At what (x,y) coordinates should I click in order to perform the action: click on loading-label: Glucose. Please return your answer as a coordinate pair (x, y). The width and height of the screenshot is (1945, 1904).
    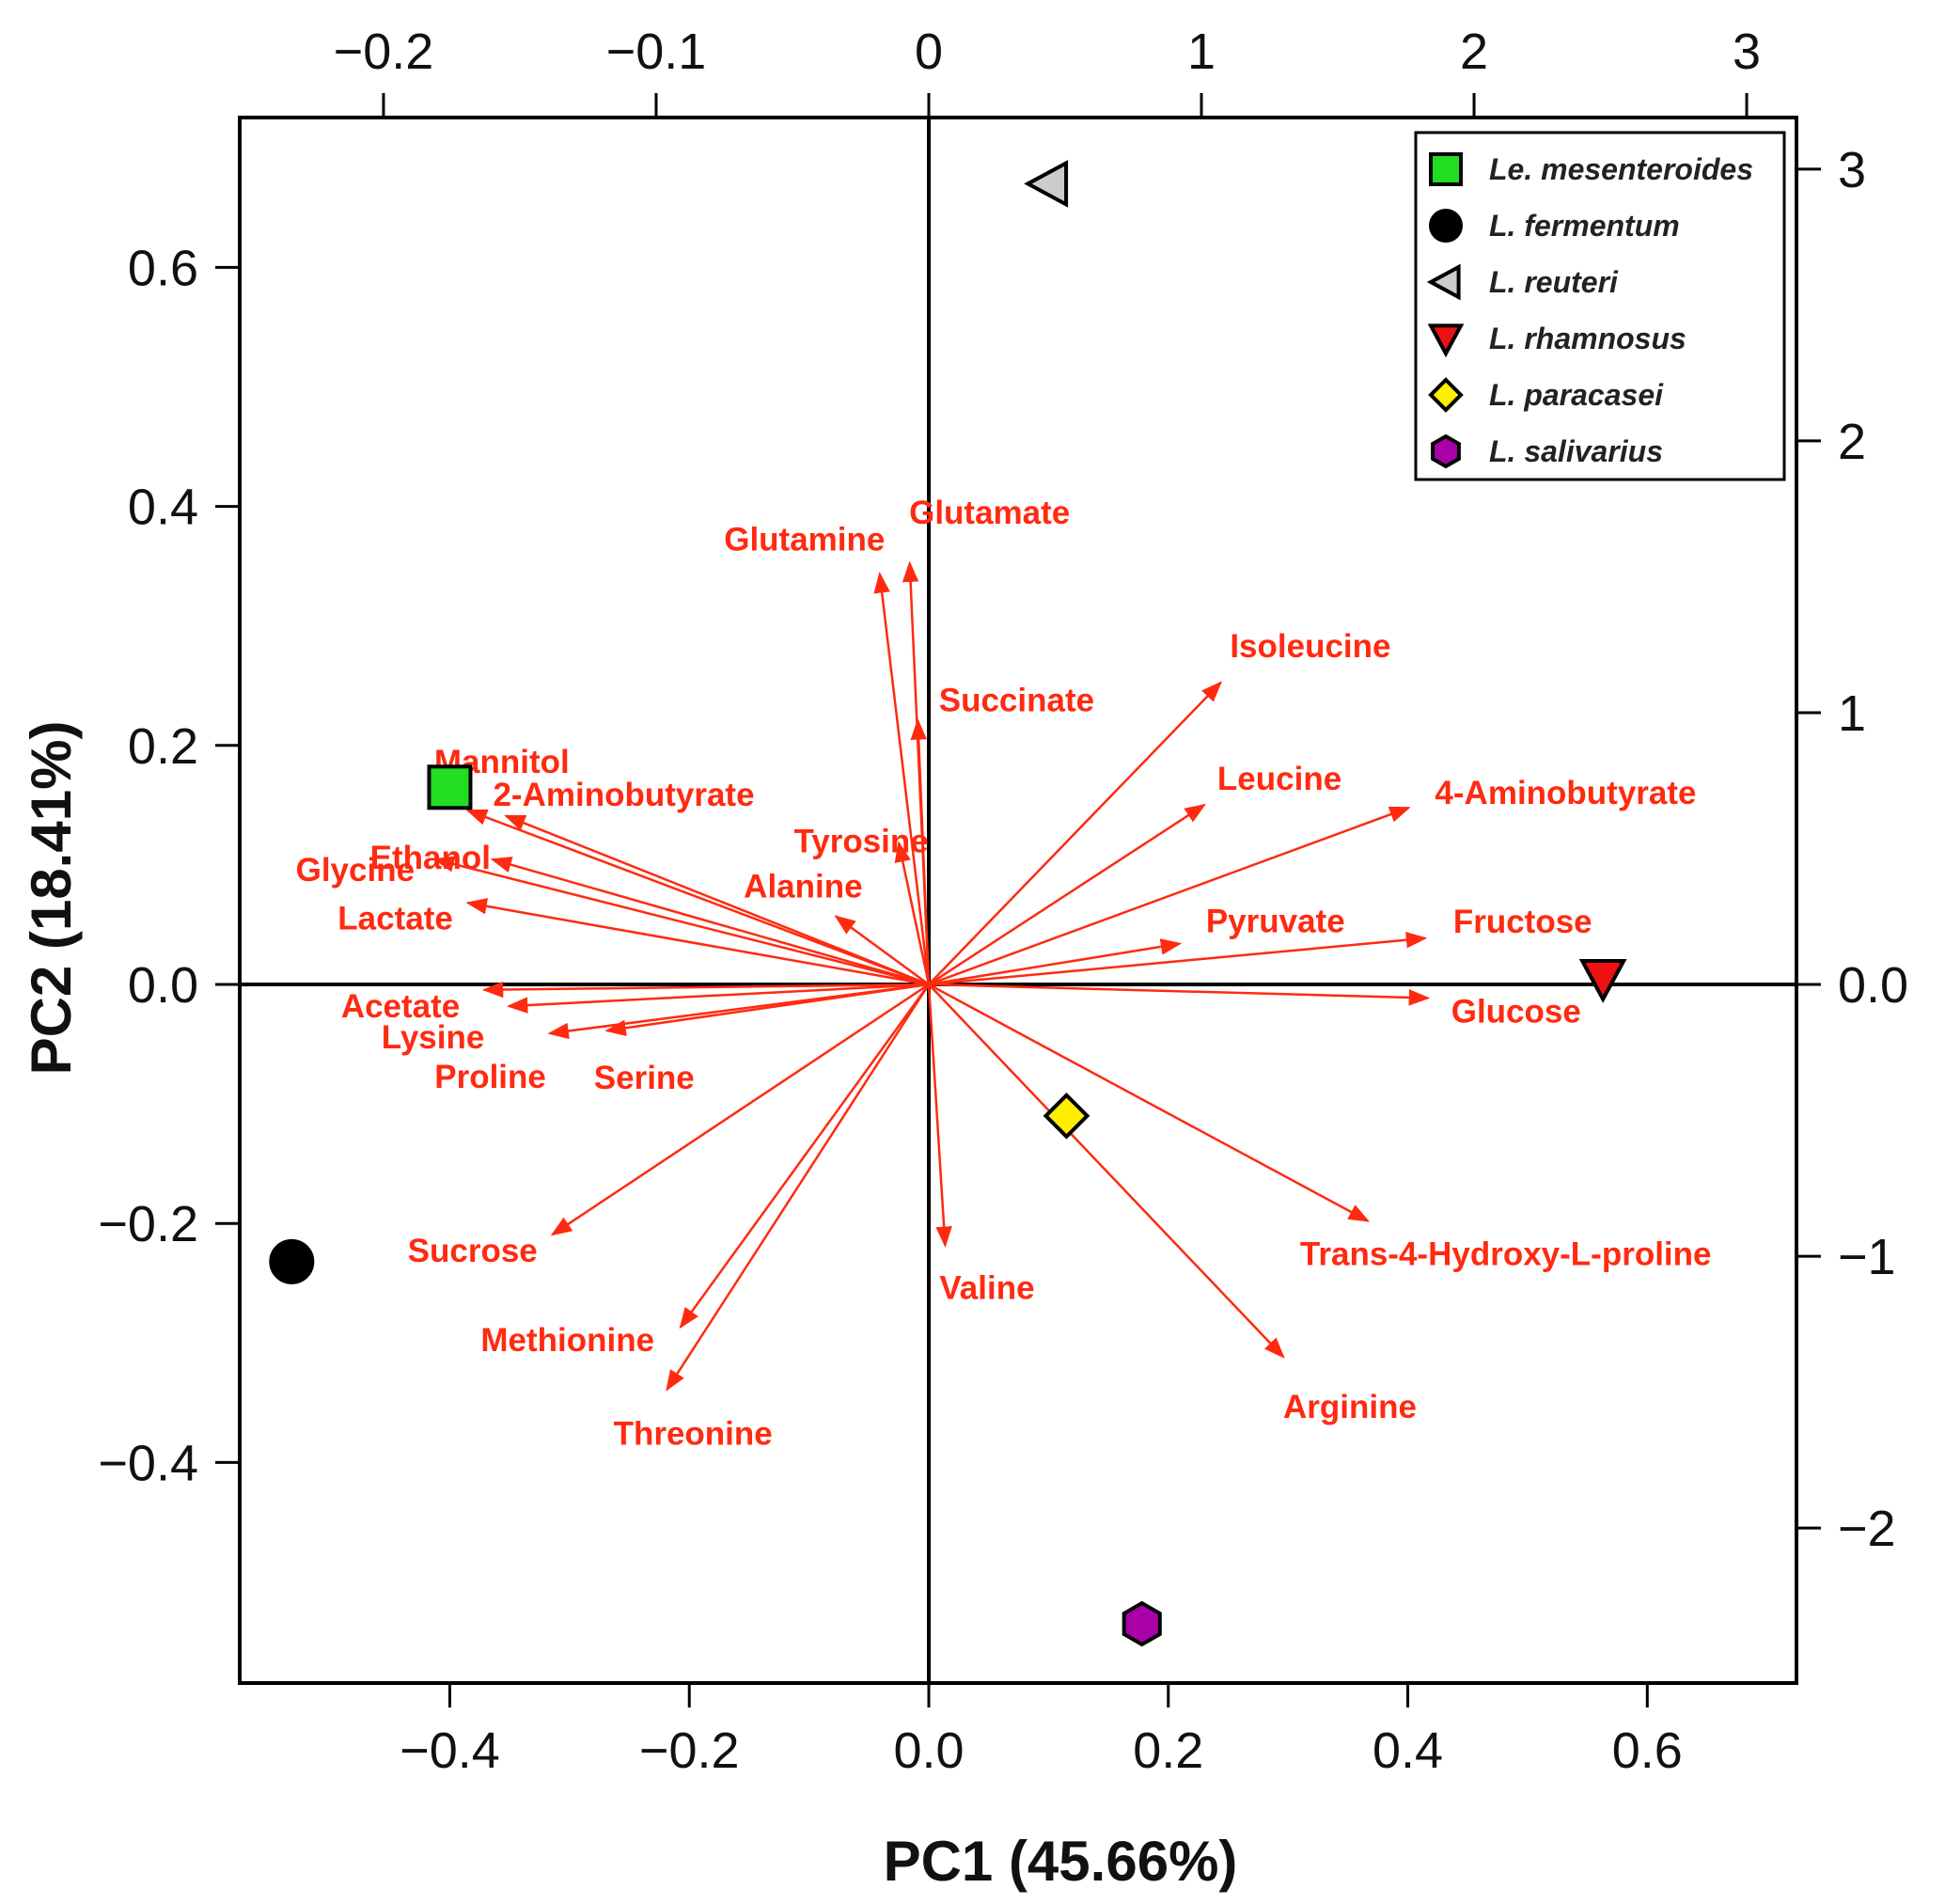
    Looking at the image, I should click on (1516, 1011).